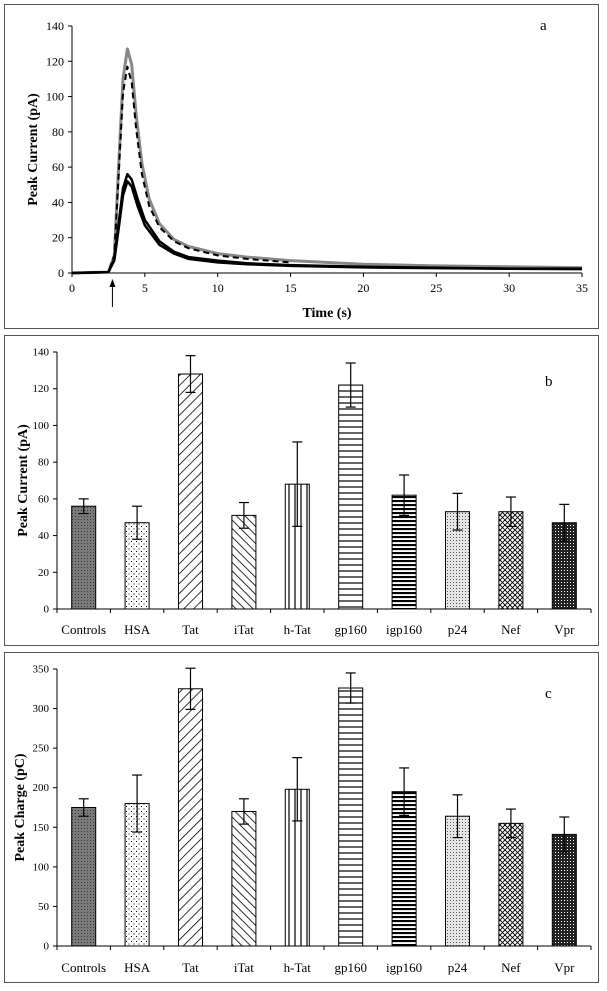 The height and width of the screenshot is (991, 607). Describe the element at coordinates (41, 670) in the screenshot. I see `y-tick-label: 350` at that location.